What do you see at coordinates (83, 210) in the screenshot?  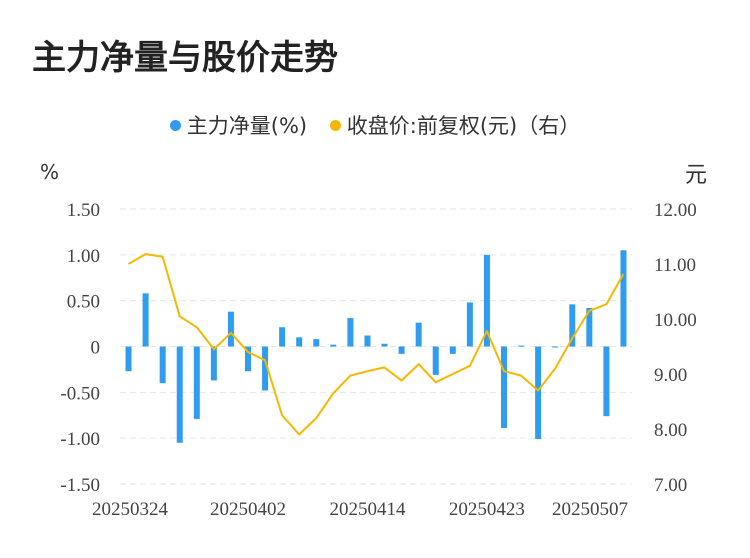 I see `left-tick-label: 1.50` at bounding box center [83, 210].